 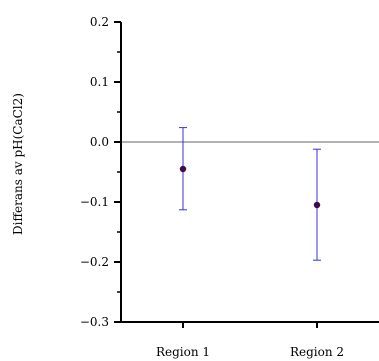 What do you see at coordinates (94, 322) in the screenshot?
I see `y-tick-label: −0.3` at bounding box center [94, 322].